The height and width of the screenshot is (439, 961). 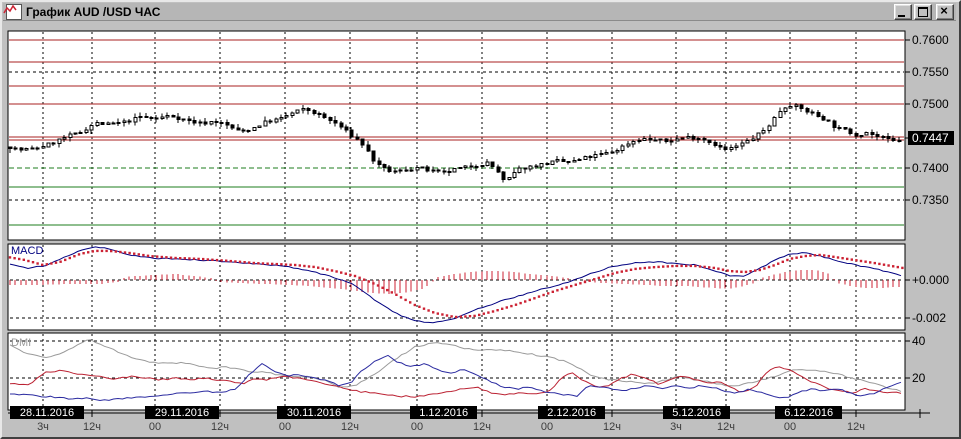 What do you see at coordinates (919, 378) in the screenshot?
I see `dmi-axis-label: 20` at bounding box center [919, 378].